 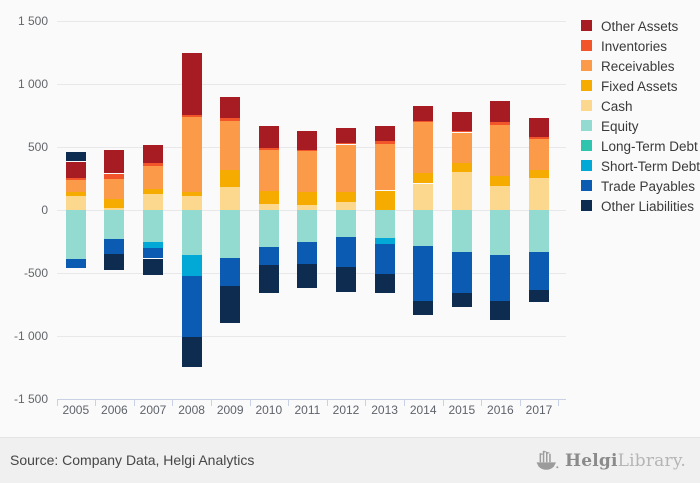 What do you see at coordinates (153, 266) in the screenshot?
I see `bar-2007-other-liabilities` at bounding box center [153, 266].